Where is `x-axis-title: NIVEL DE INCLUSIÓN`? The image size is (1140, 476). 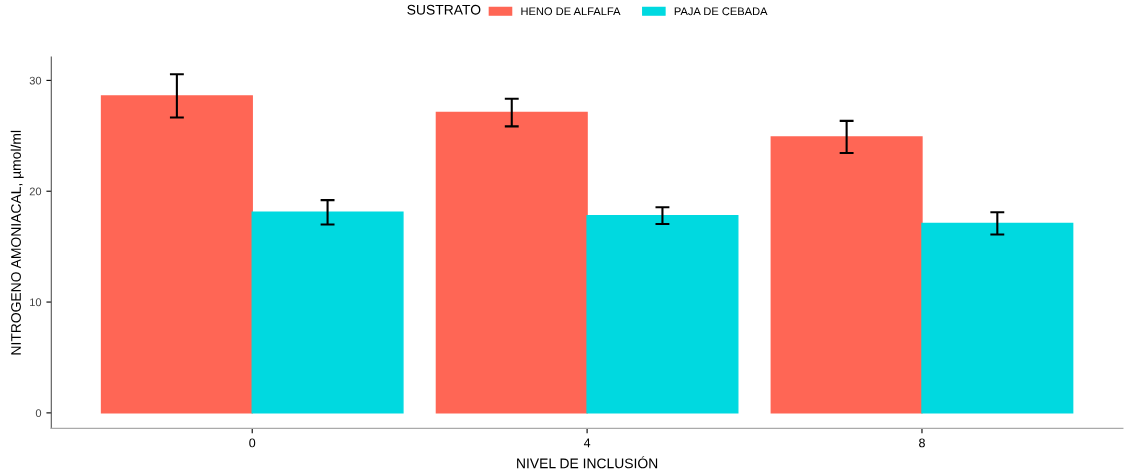 x-axis-title: NIVEL DE INCLUSIÓN is located at coordinates (587, 462).